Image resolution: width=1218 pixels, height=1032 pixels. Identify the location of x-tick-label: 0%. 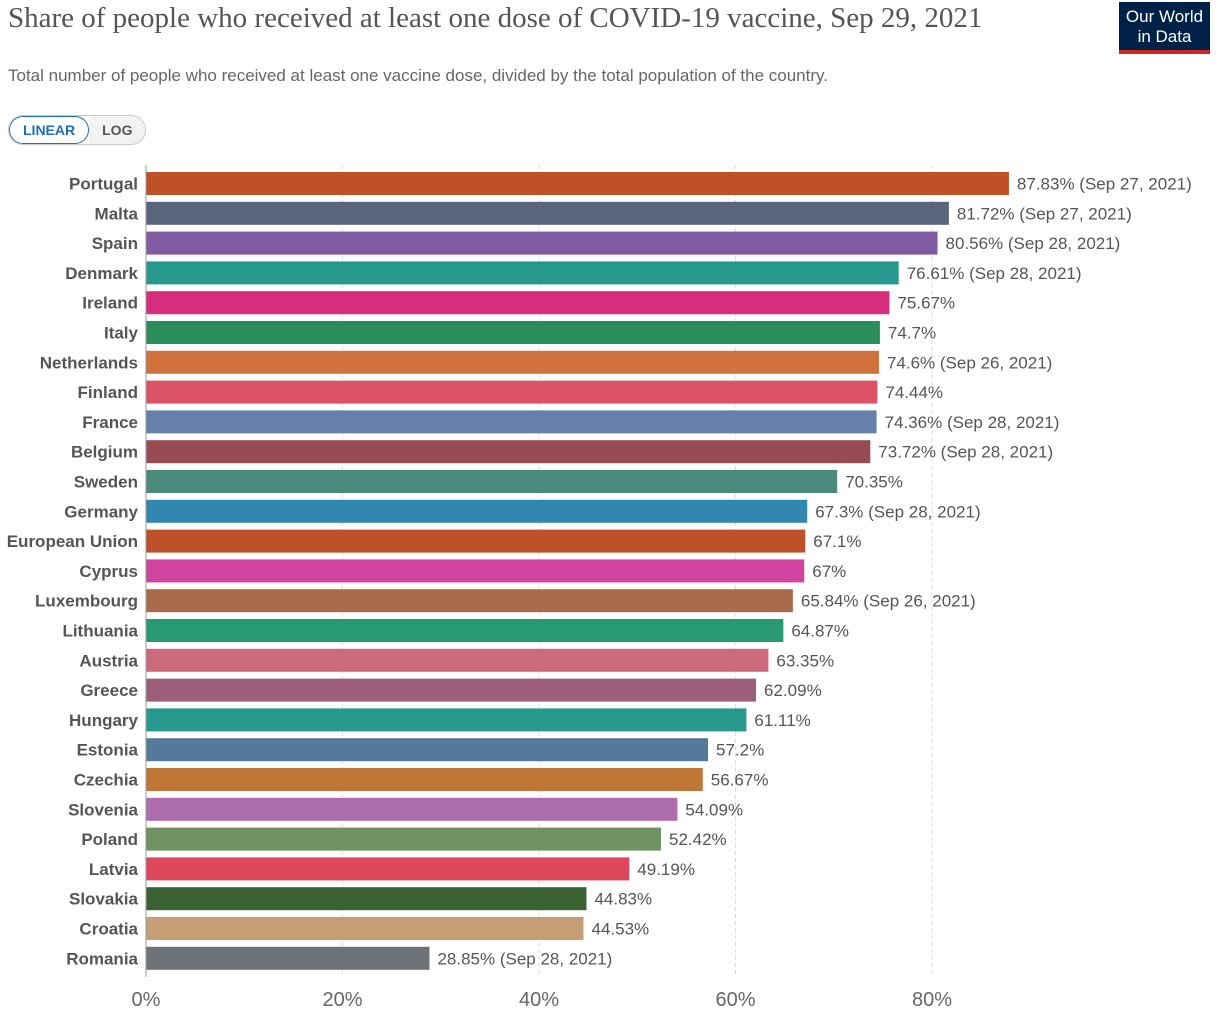
(146, 1000).